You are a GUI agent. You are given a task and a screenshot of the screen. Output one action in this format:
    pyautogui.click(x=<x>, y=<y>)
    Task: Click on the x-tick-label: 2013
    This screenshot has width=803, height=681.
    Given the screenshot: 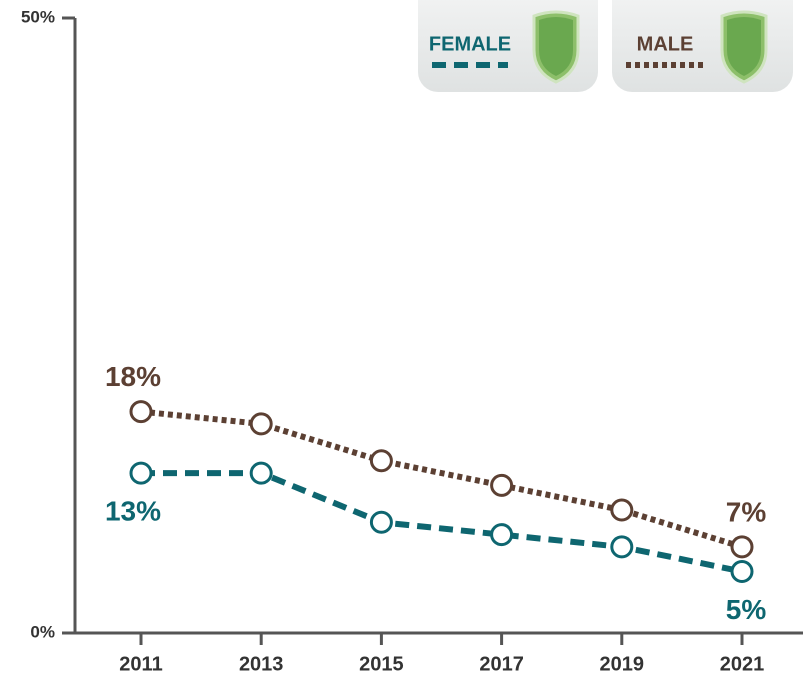 What is the action you would take?
    pyautogui.click(x=261, y=664)
    